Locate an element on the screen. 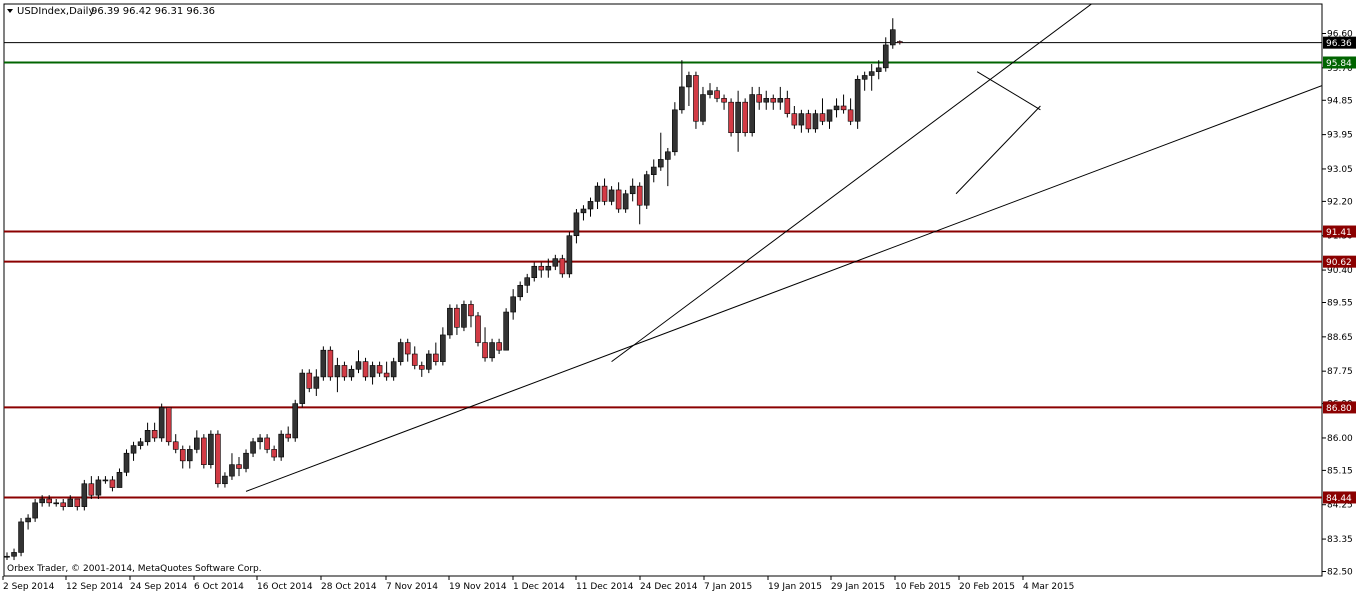 This screenshot has width=1362, height=594. x-tick-label-6: 7 Nov 2014 is located at coordinates (412, 587).